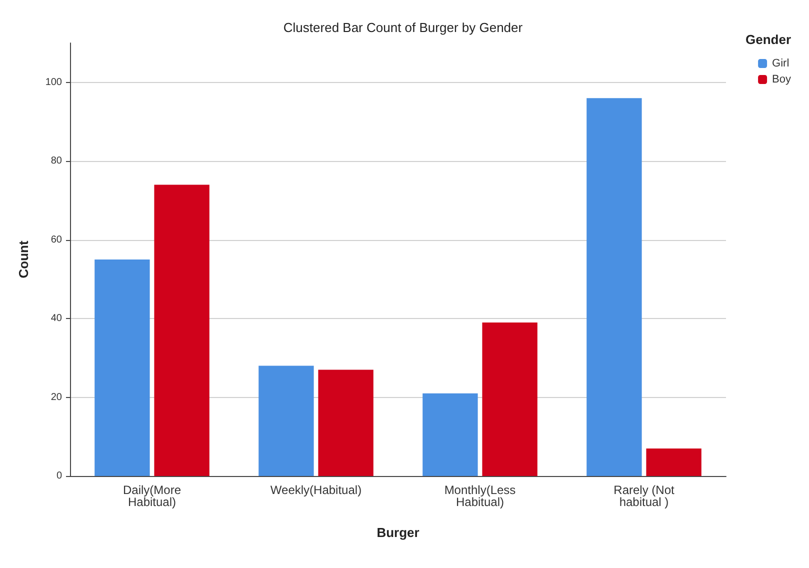 Image resolution: width=809 pixels, height=568 pixels. I want to click on x-axis-title: Burger, so click(398, 532).